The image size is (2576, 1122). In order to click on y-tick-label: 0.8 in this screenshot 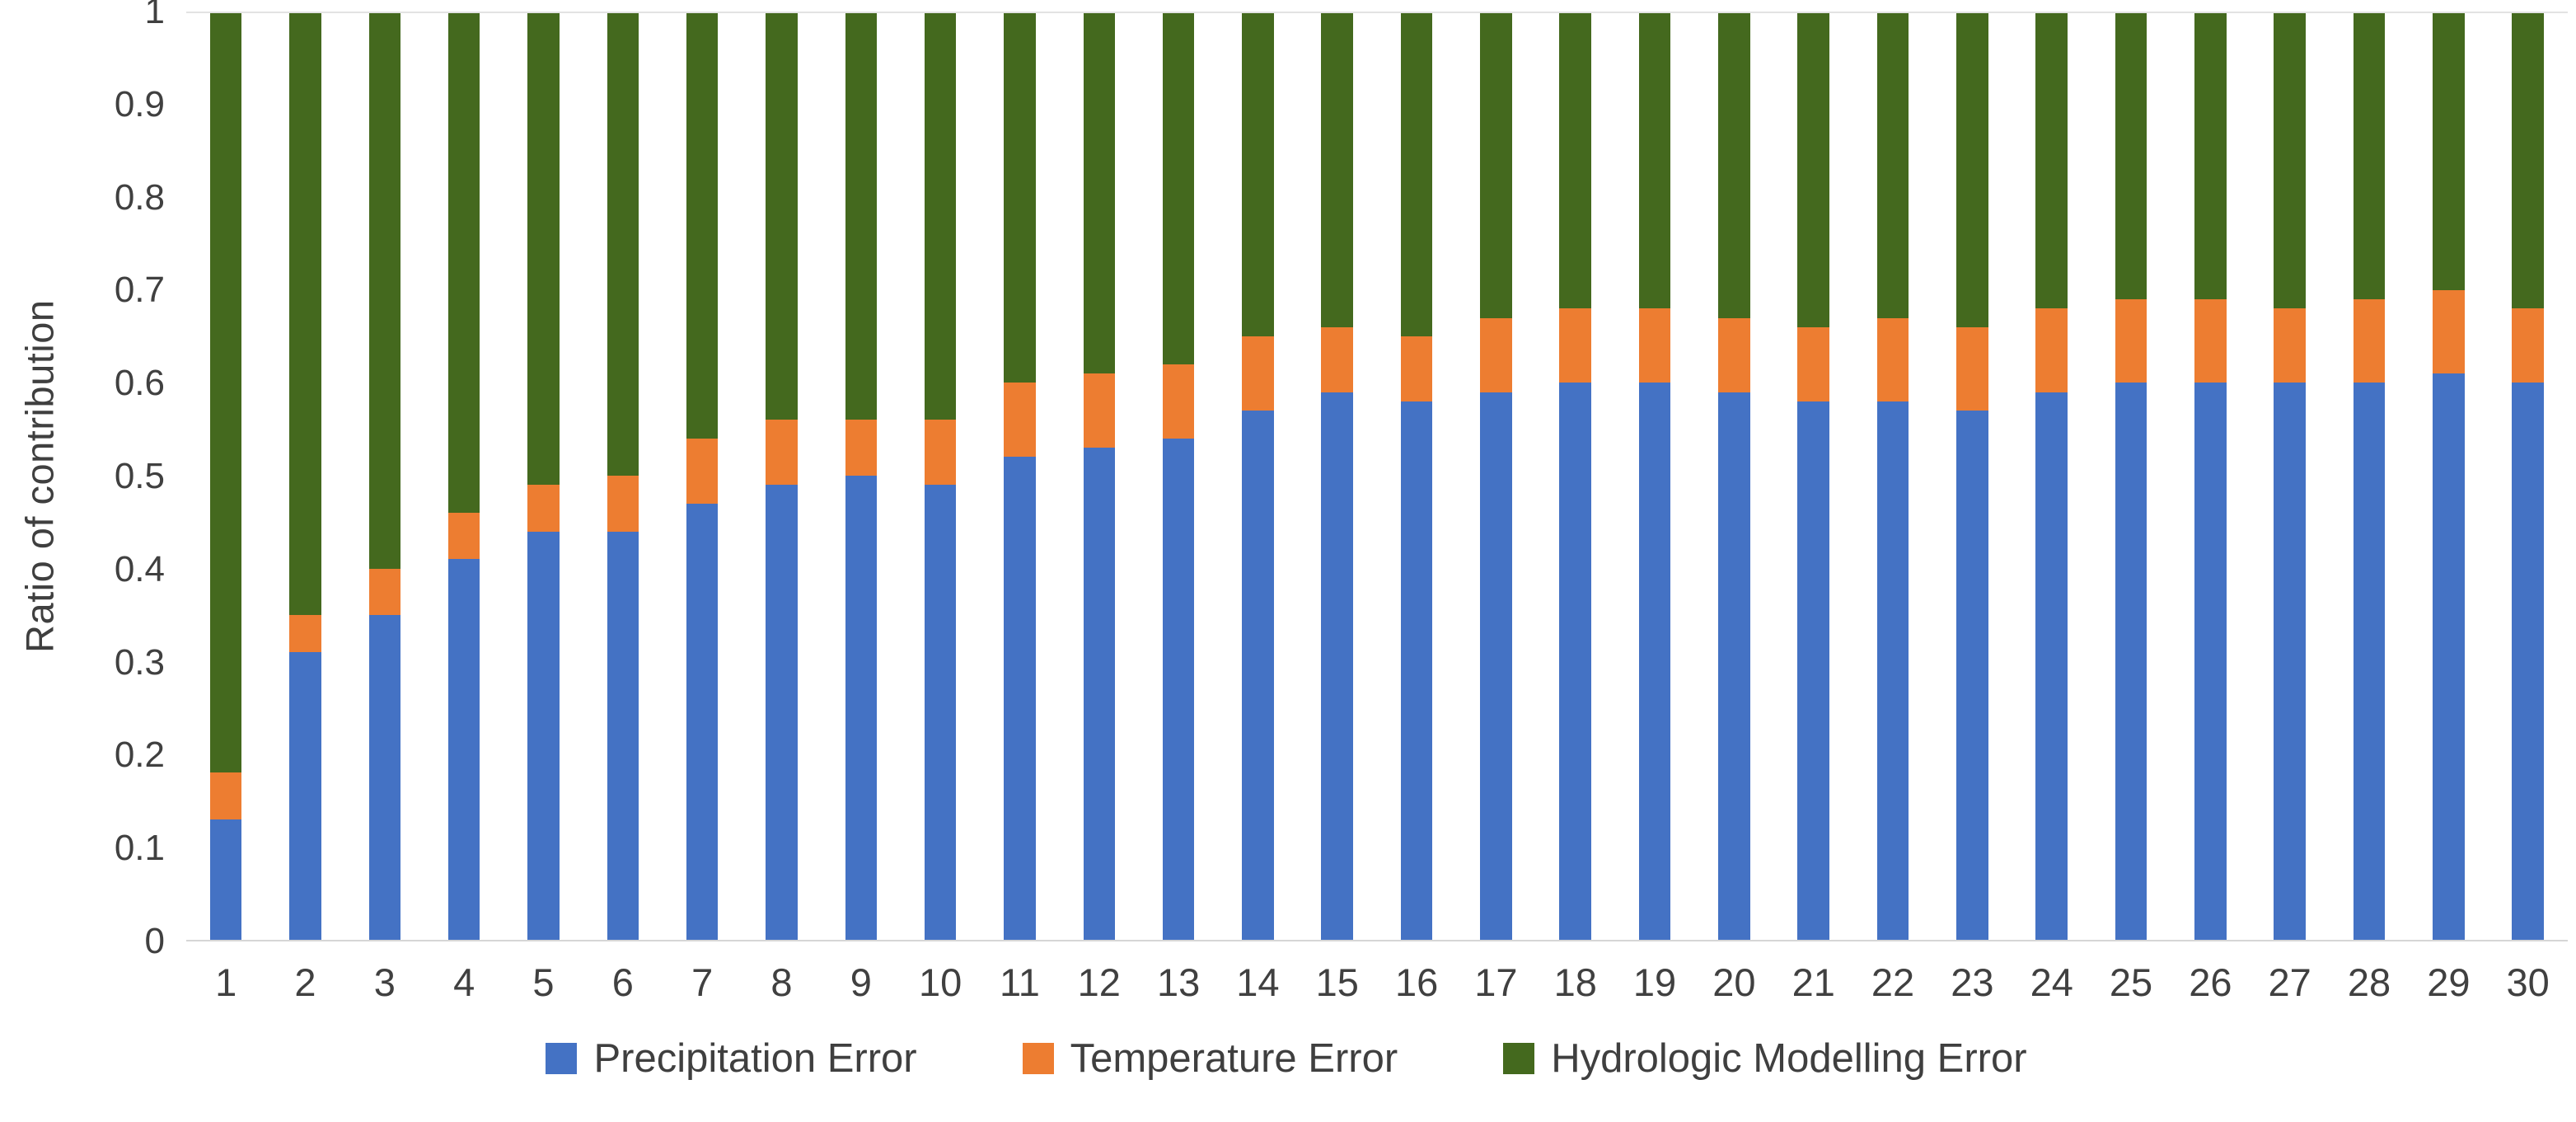, I will do `click(139, 197)`.